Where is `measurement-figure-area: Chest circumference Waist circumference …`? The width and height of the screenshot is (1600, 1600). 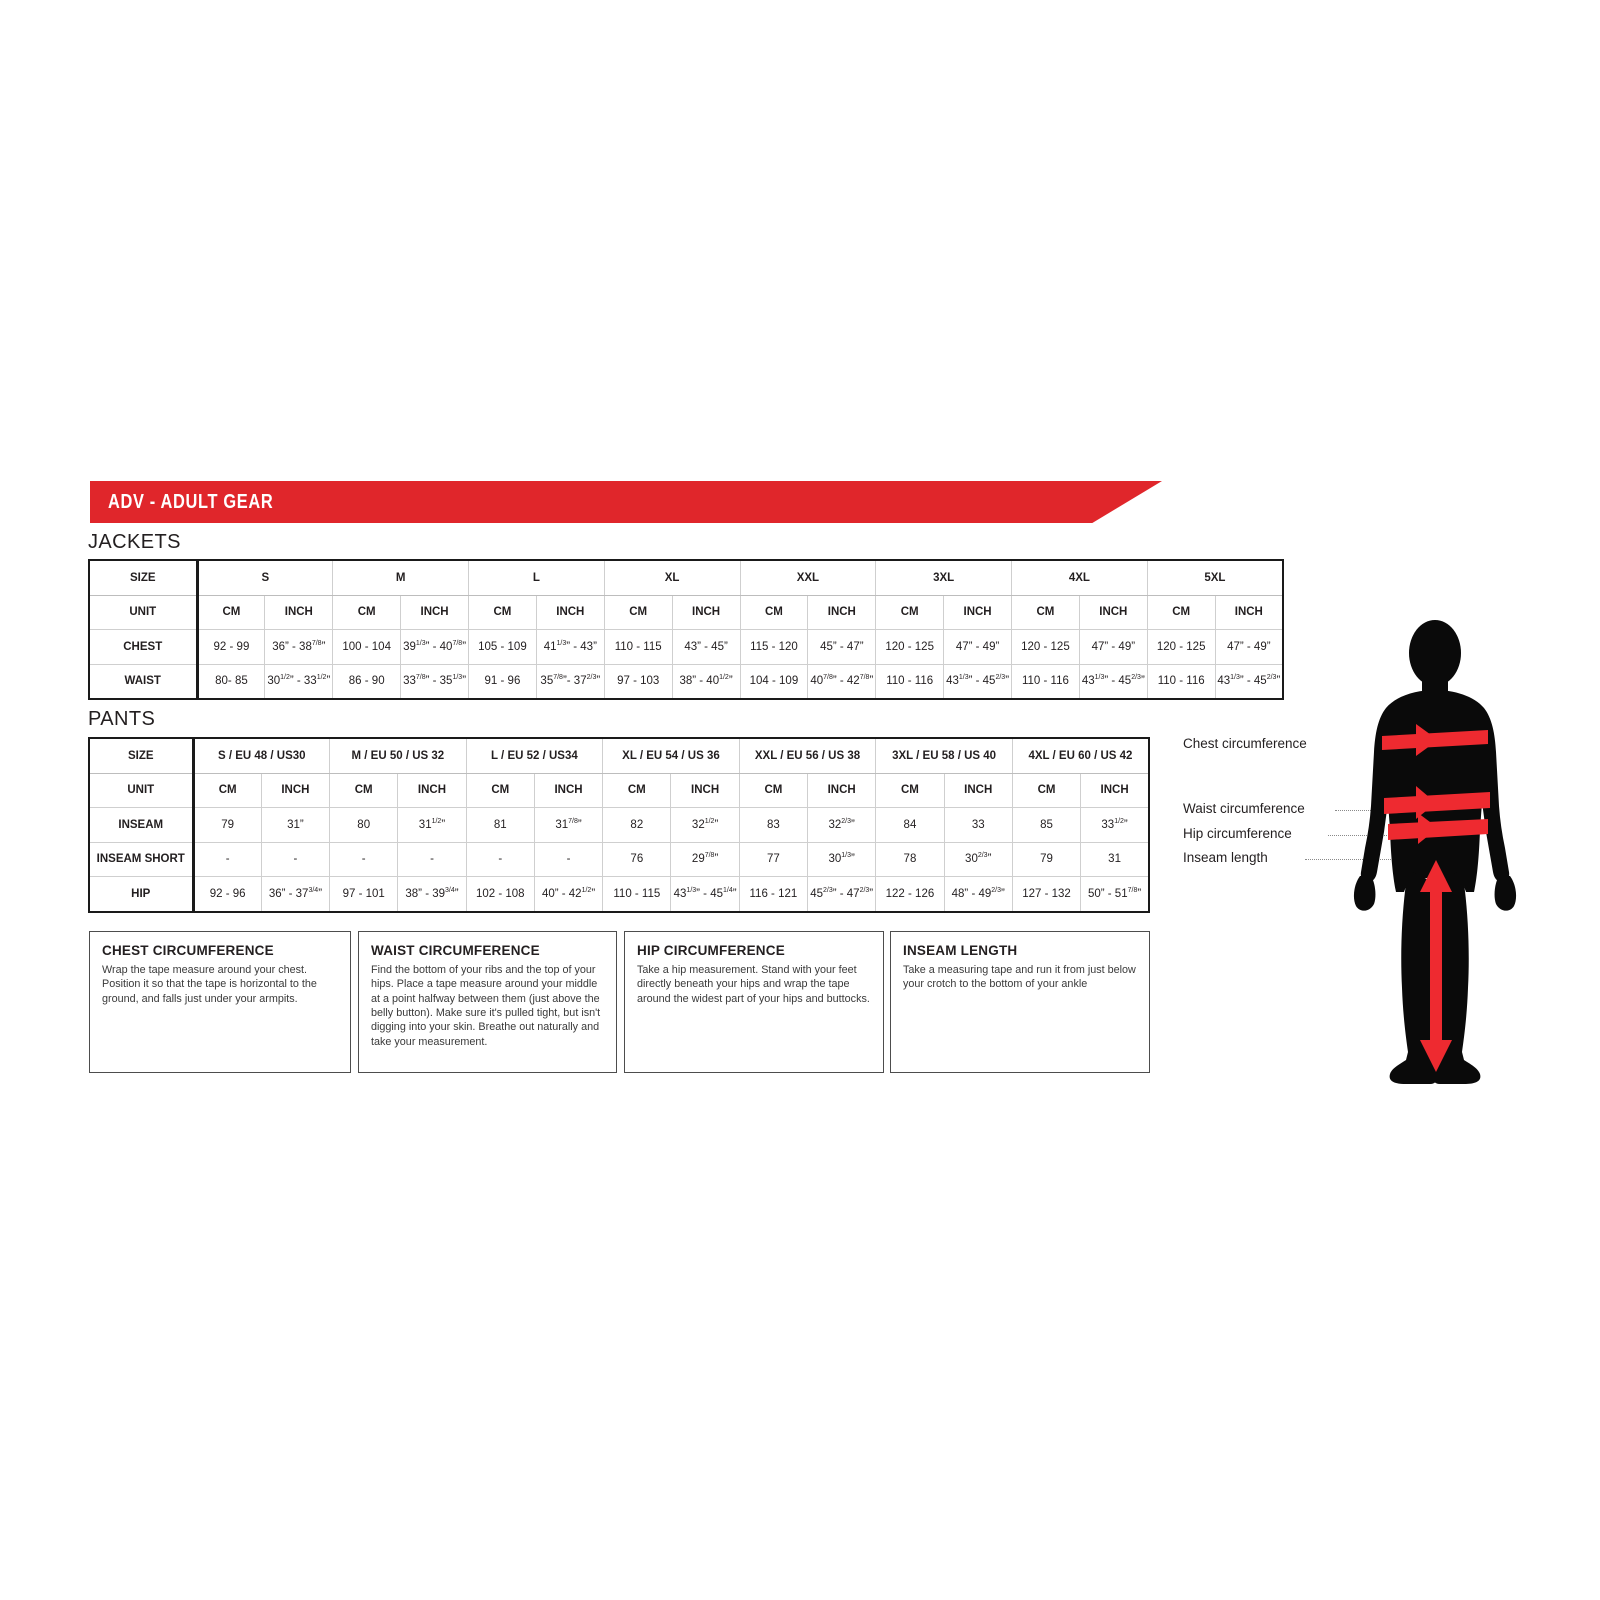
measurement-figure-area: Chest circumference Waist circumference … is located at coordinates (1375, 850).